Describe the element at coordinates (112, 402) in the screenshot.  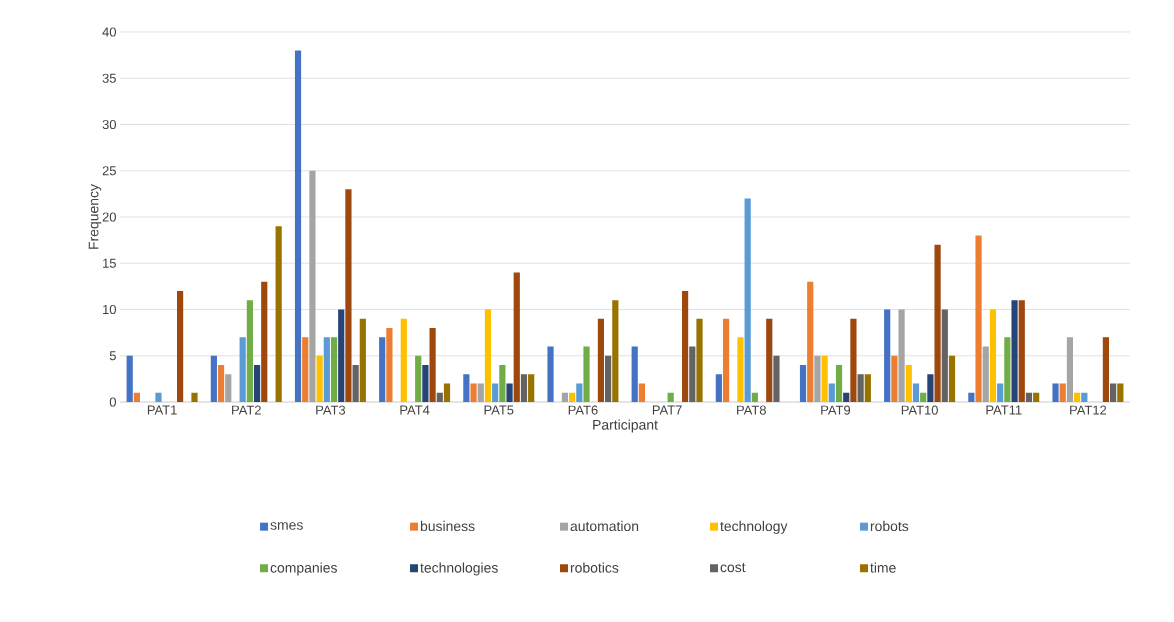
I see `y-tick-label: 0` at that location.